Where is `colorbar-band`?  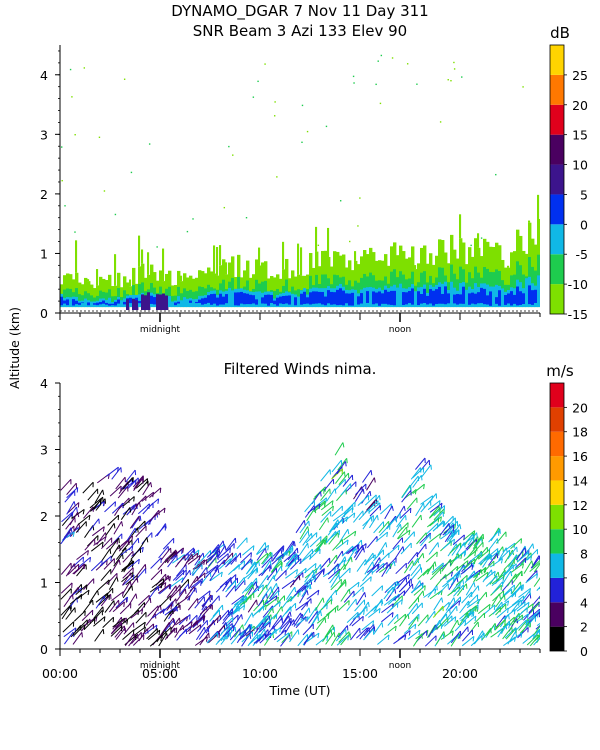
colorbar-band is located at coordinates (557, 209).